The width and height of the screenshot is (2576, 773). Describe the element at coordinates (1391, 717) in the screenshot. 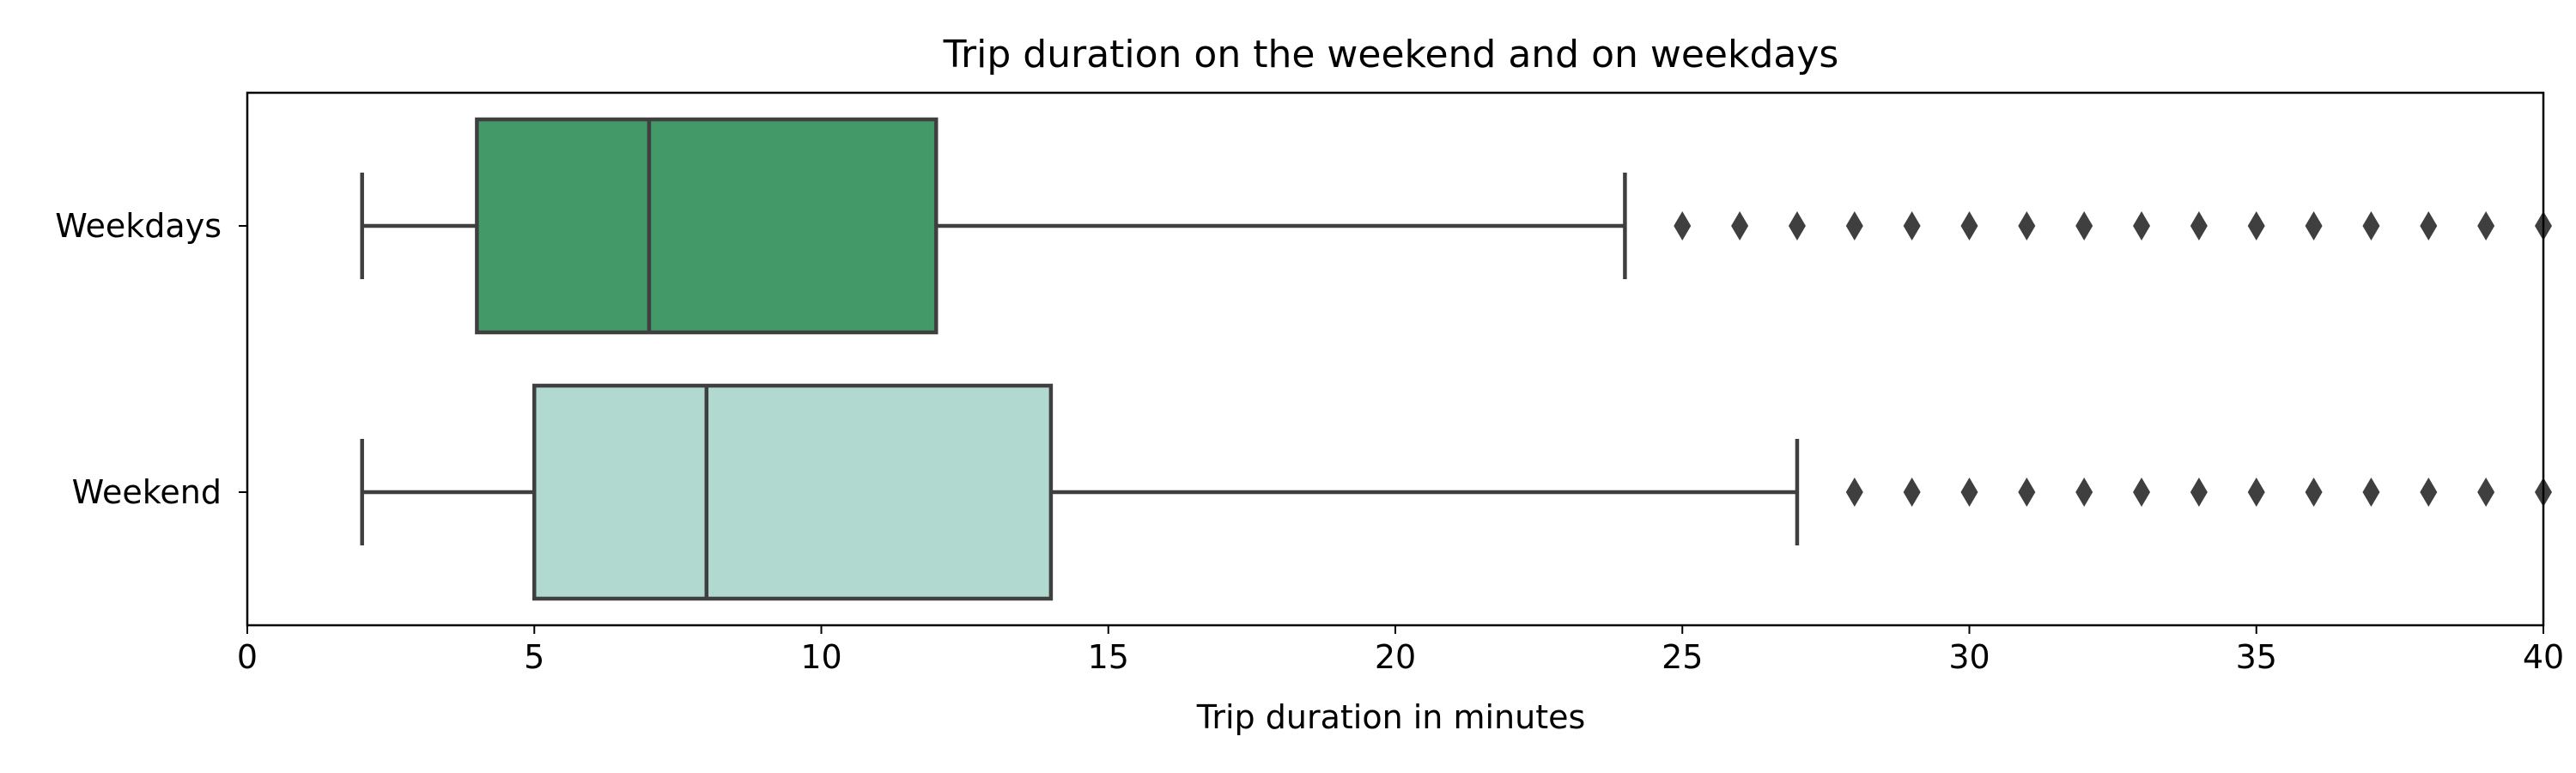

I see `x-axis-label: Trip duration in minutes` at that location.